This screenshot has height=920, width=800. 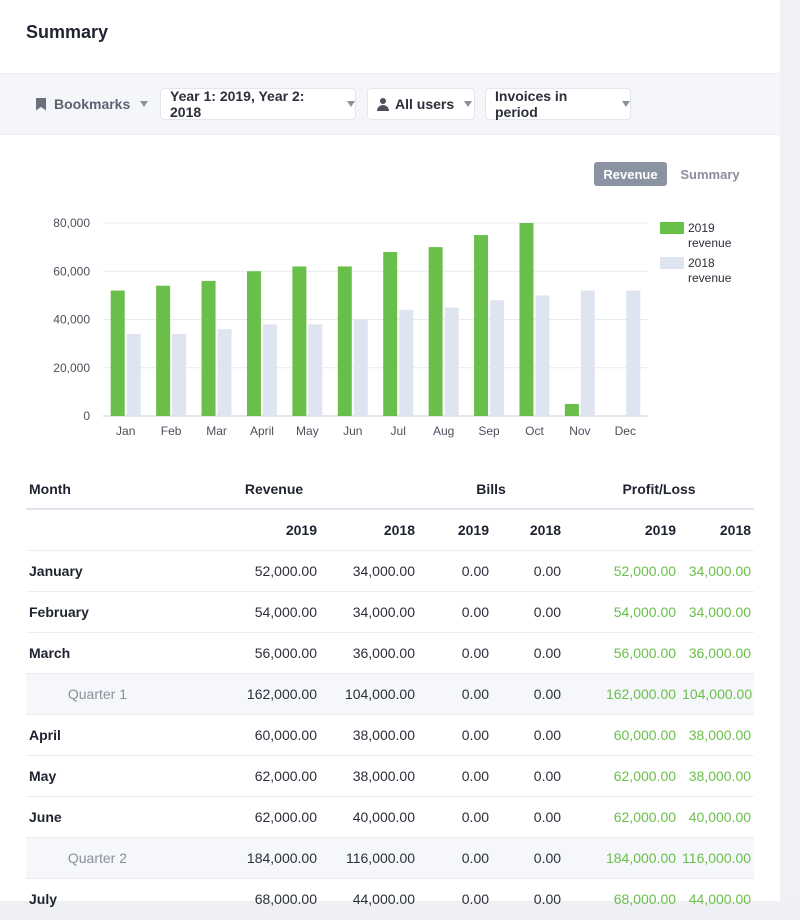 What do you see at coordinates (710, 174) in the screenshot?
I see `summary-view-button: Summary` at bounding box center [710, 174].